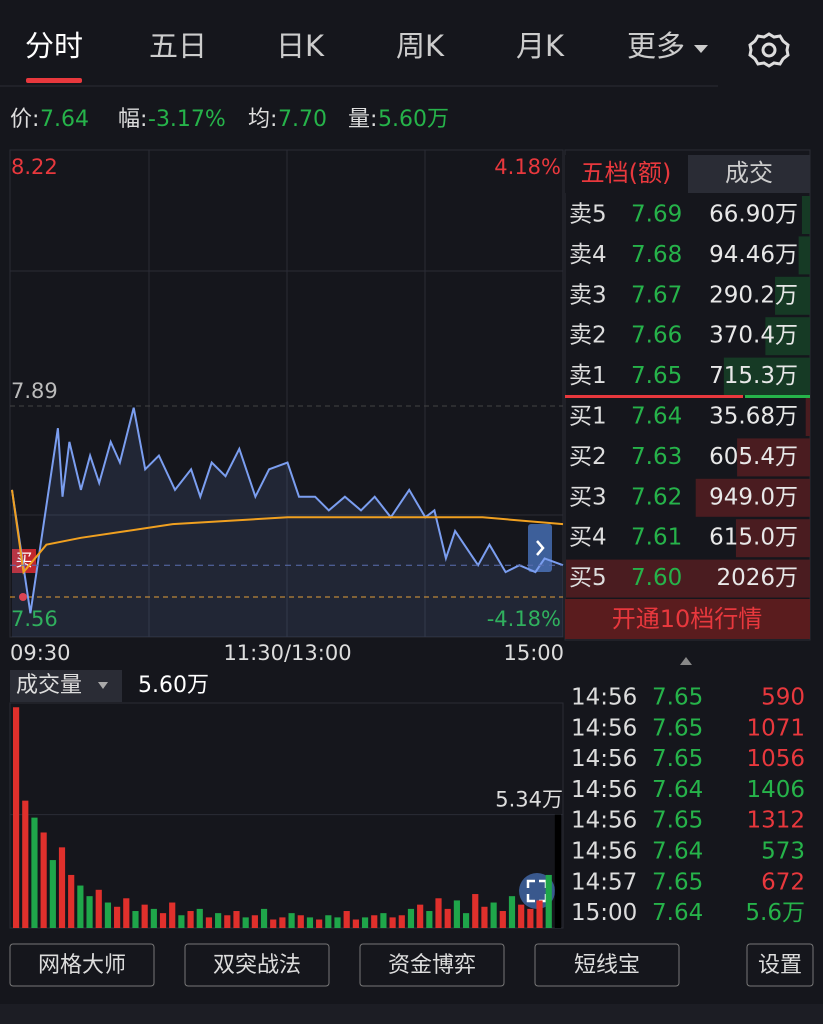 This screenshot has height=1024, width=823. I want to click on order-tab, so click(749, 174).